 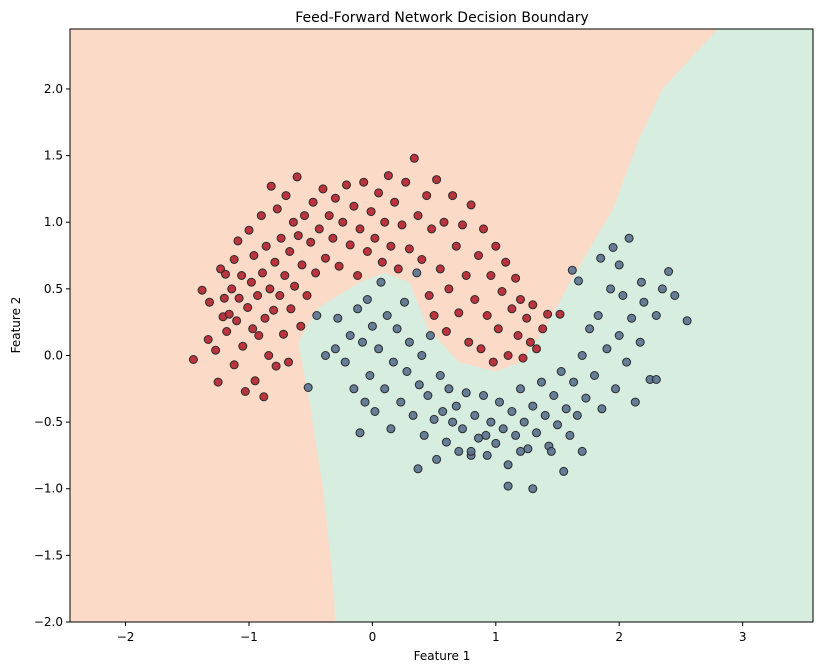 I want to click on y-tick-label: −2.0, so click(x=48, y=622).